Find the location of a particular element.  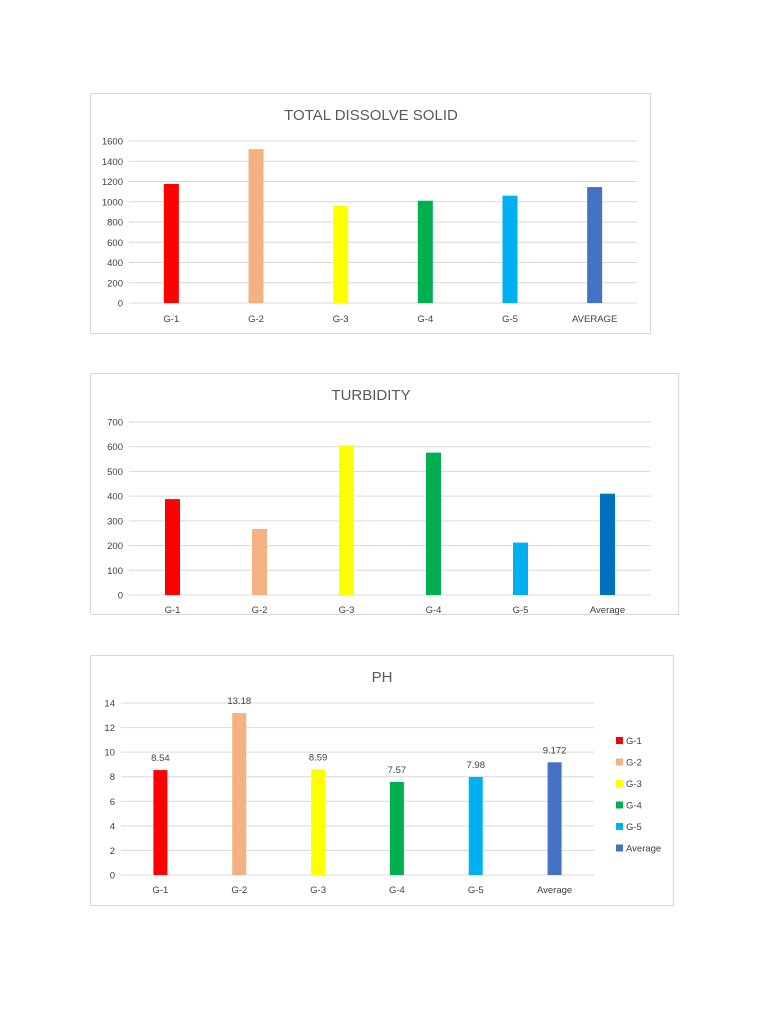

tds-y-tick-label: 800 is located at coordinates (115, 223).